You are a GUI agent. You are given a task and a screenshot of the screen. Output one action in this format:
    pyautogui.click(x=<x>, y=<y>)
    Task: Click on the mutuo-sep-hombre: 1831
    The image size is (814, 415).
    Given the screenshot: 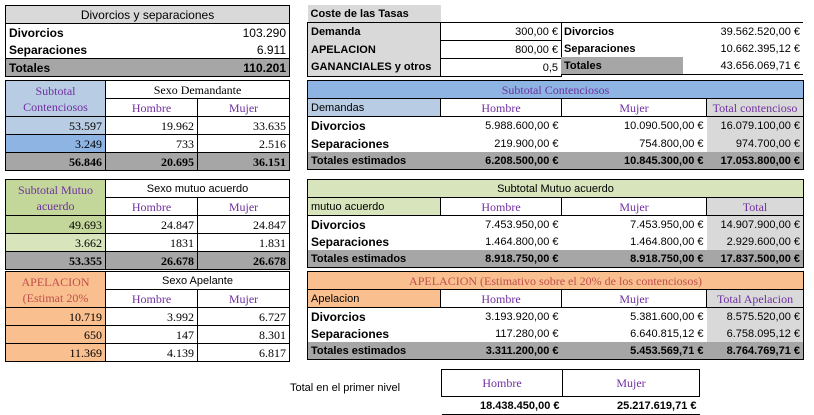 What is the action you would take?
    pyautogui.click(x=151, y=242)
    